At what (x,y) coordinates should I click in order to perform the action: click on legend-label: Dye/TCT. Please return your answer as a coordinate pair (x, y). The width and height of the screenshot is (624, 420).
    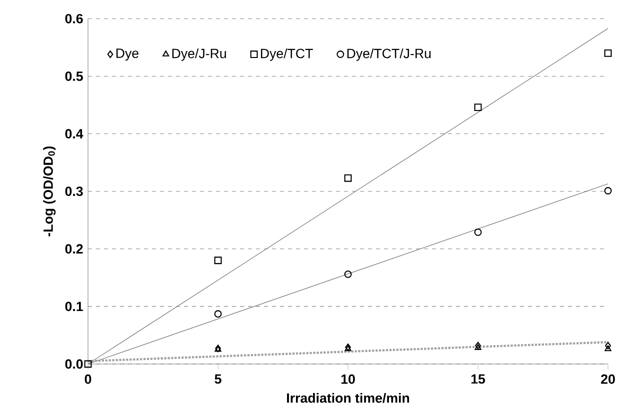
    Looking at the image, I should click on (286, 54).